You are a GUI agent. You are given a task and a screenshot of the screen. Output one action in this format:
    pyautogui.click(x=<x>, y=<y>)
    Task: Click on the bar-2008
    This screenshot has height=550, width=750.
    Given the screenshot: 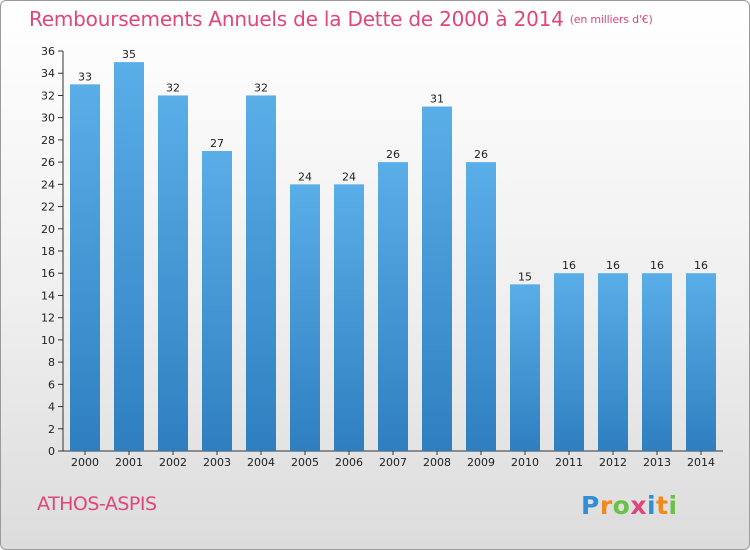 What is the action you would take?
    pyautogui.click(x=437, y=279)
    